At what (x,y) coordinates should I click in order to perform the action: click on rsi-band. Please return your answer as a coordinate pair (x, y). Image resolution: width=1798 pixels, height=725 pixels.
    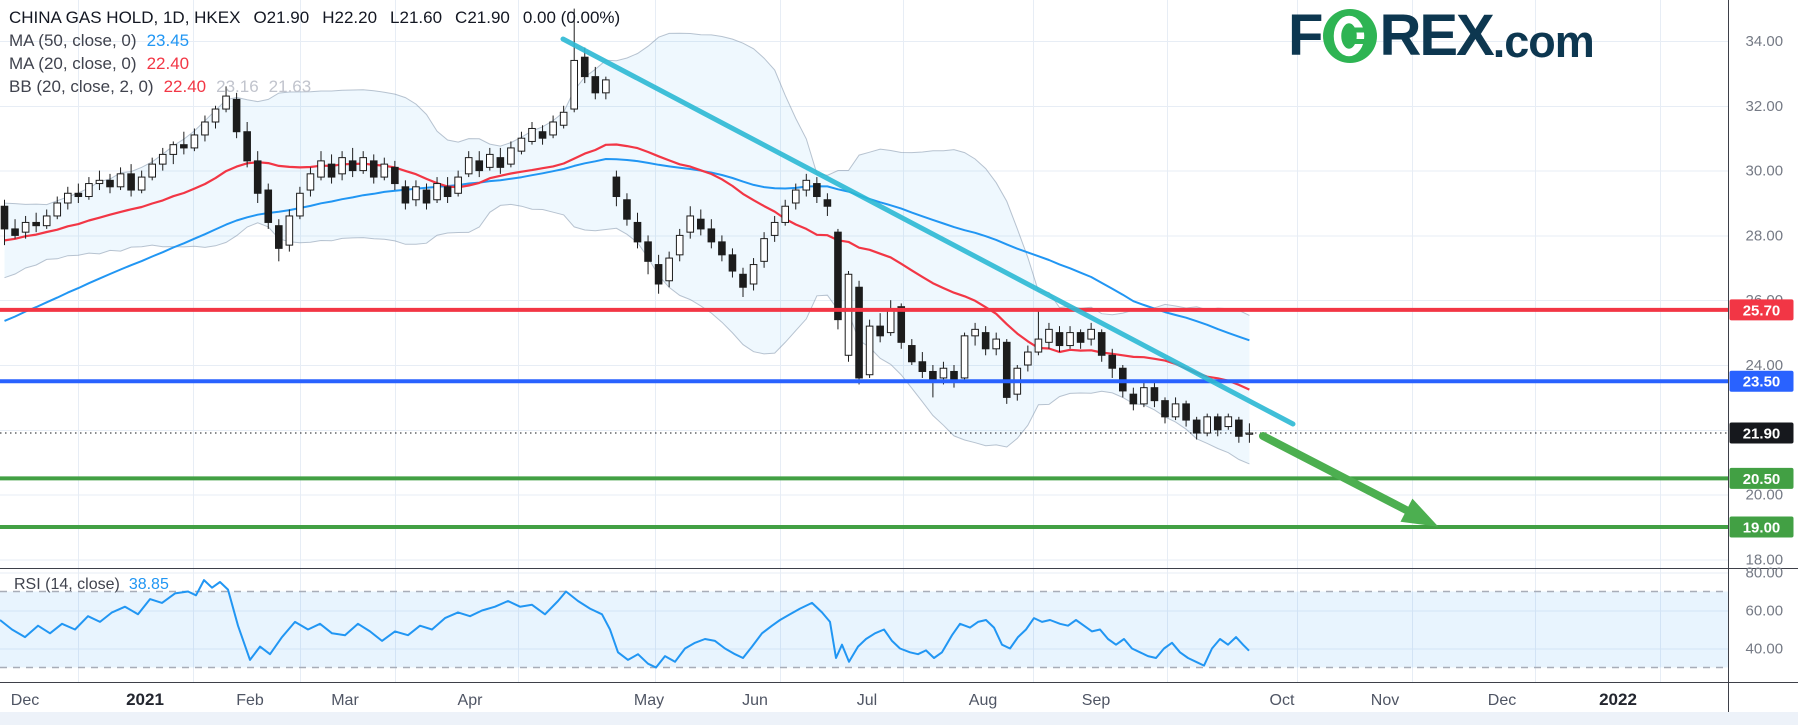
    Looking at the image, I should click on (864, 629).